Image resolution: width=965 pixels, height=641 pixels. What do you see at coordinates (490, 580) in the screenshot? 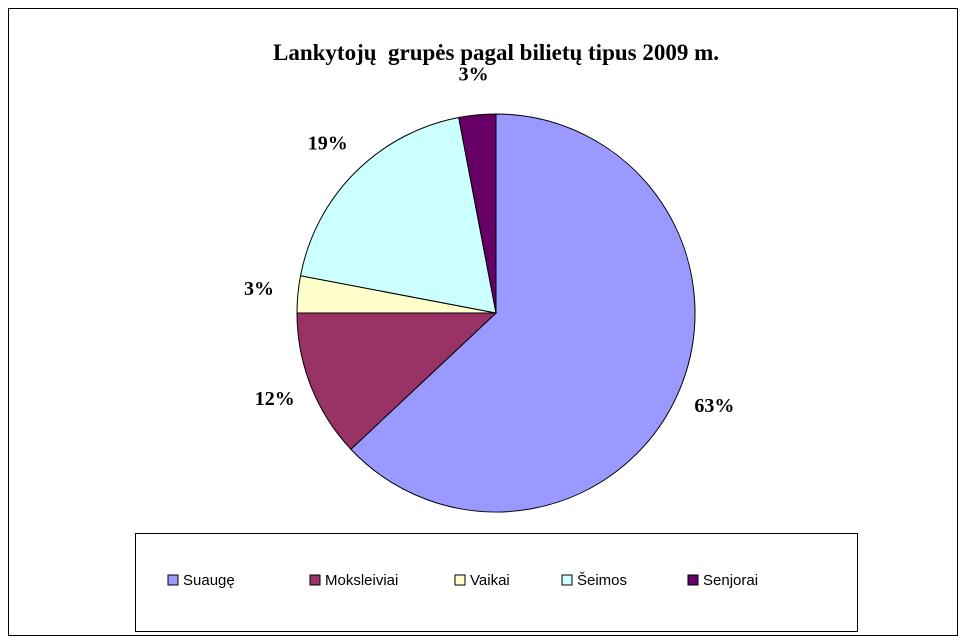
I see `legend-label: Vaikai` at bounding box center [490, 580].